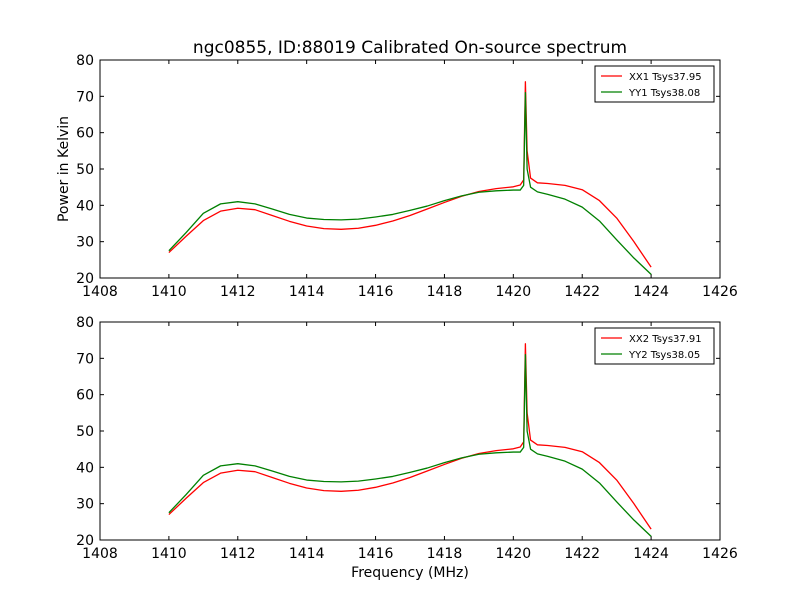  What do you see at coordinates (665, 339) in the screenshot?
I see `legend-entry: XX2 Tsys37.91` at bounding box center [665, 339].